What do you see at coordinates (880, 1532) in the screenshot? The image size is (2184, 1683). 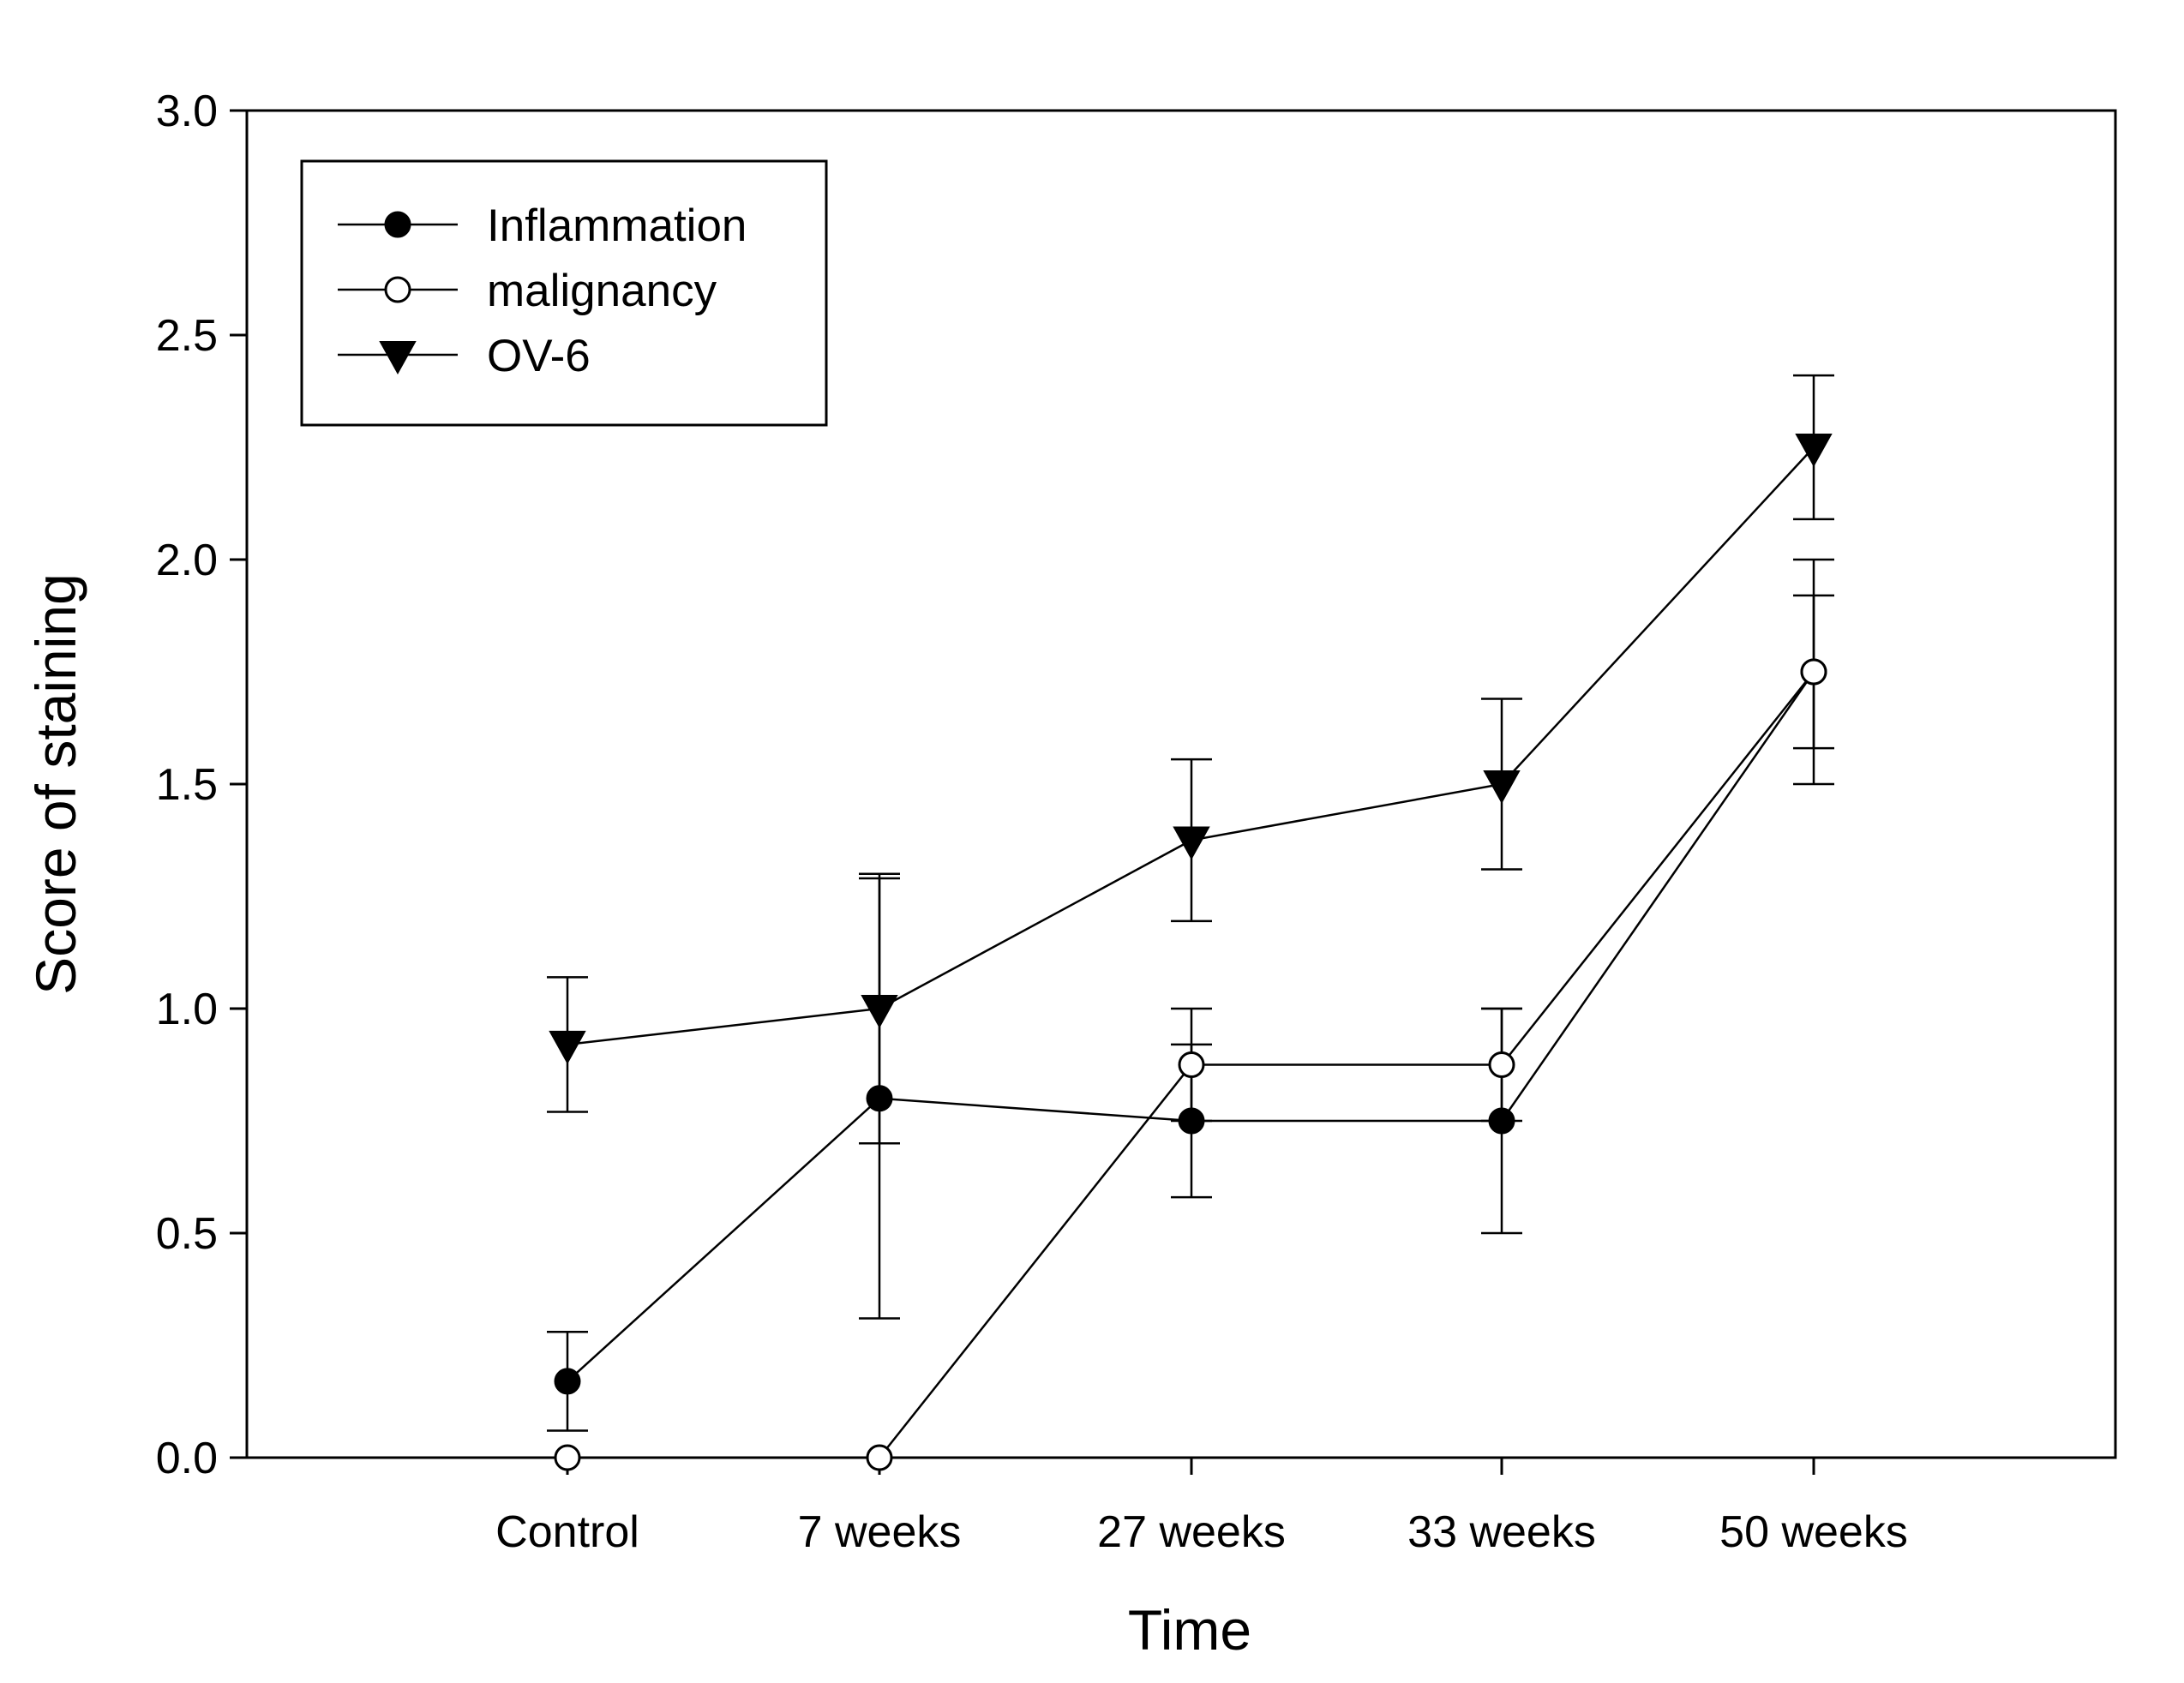 I see `x-tick-label-1: 7 weeks` at bounding box center [880, 1532].